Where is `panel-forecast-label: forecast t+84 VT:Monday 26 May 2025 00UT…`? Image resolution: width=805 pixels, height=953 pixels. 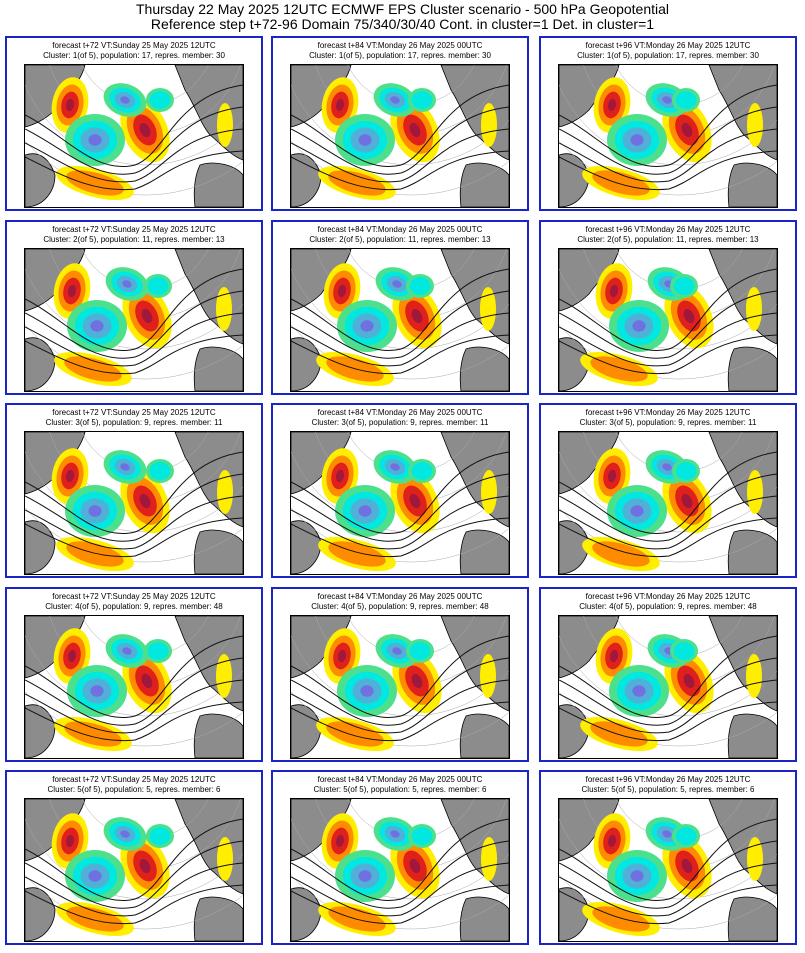
panel-forecast-label: forecast t+84 VT:Monday 26 May 2025 00UT… is located at coordinates (400, 779).